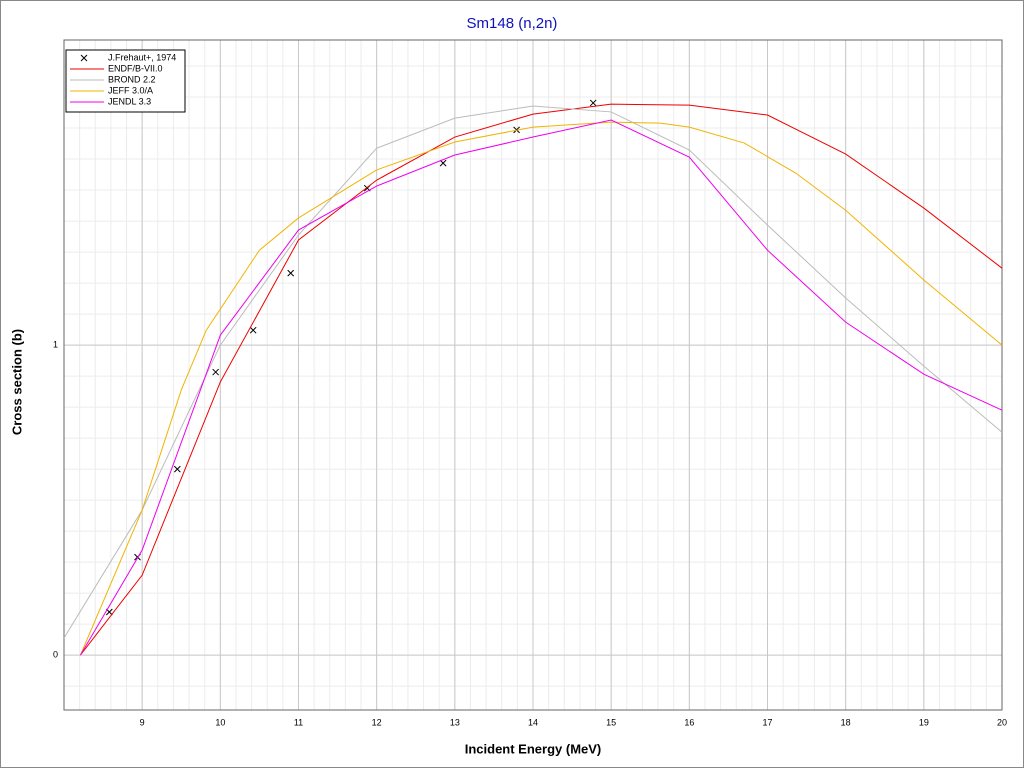 This screenshot has height=768, width=1024. I want to click on y-axis-label: Cross section (b), so click(16, 382).